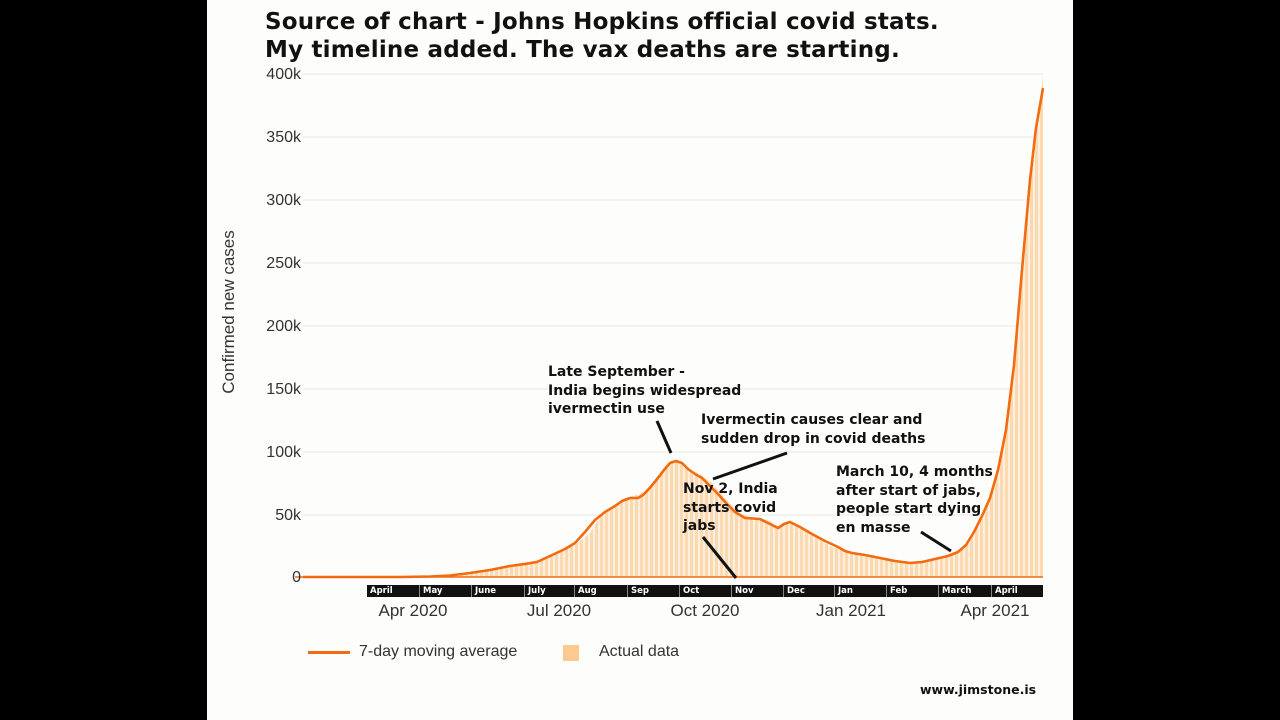 Image resolution: width=1280 pixels, height=720 pixels. I want to click on legend-bar-swatch, so click(571, 653).